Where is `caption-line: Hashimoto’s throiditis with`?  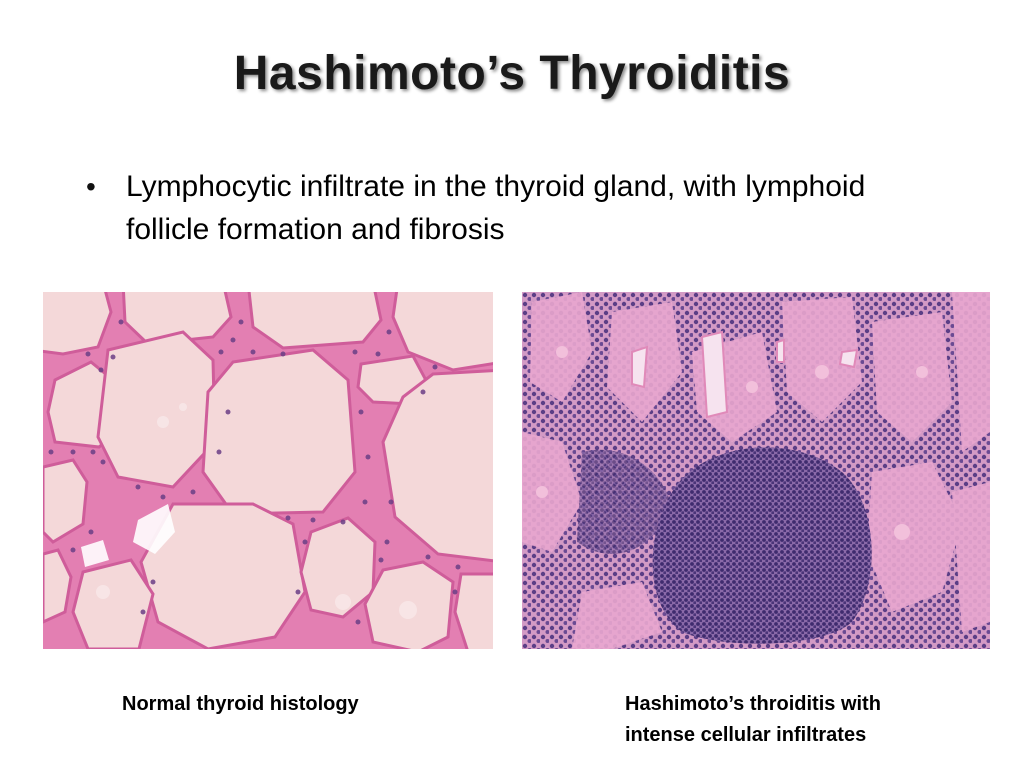
caption-line: Hashimoto’s throiditis with is located at coordinates (753, 704).